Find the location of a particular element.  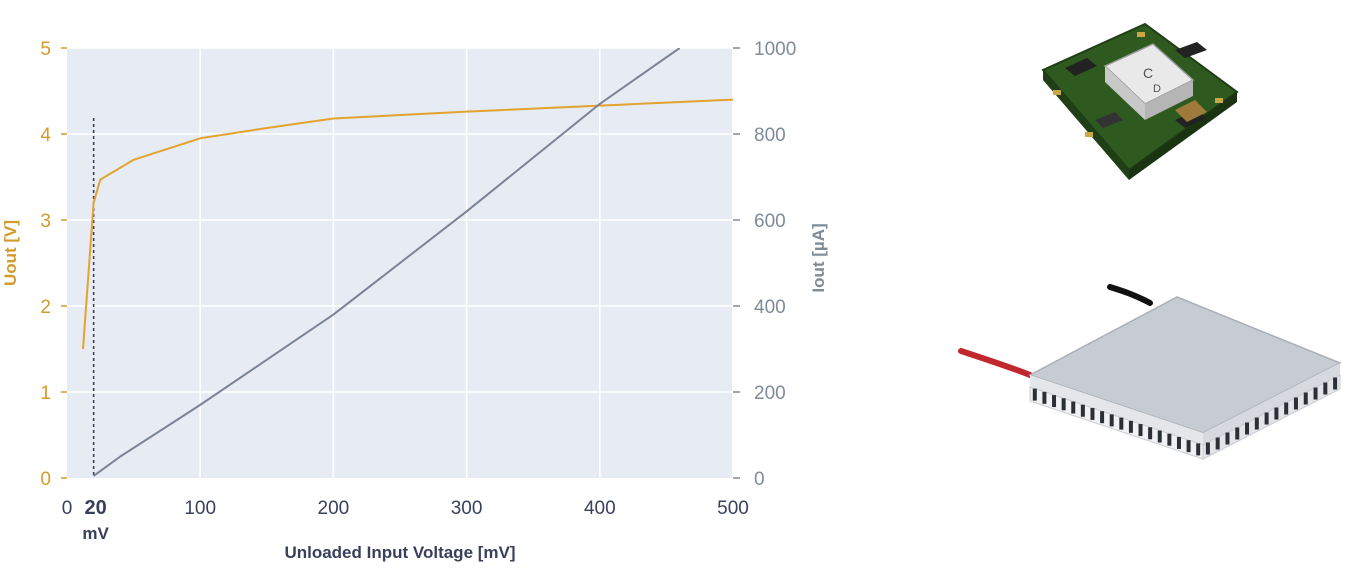

left-axis-title: Uout [V] is located at coordinates (10, 253).